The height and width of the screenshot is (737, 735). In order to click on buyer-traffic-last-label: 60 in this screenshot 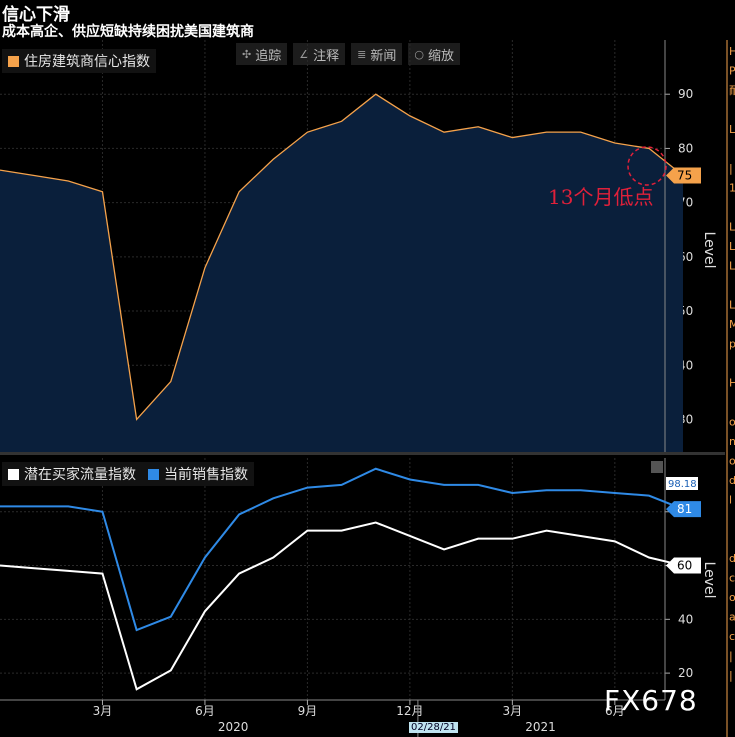, I will do `click(684, 566)`.